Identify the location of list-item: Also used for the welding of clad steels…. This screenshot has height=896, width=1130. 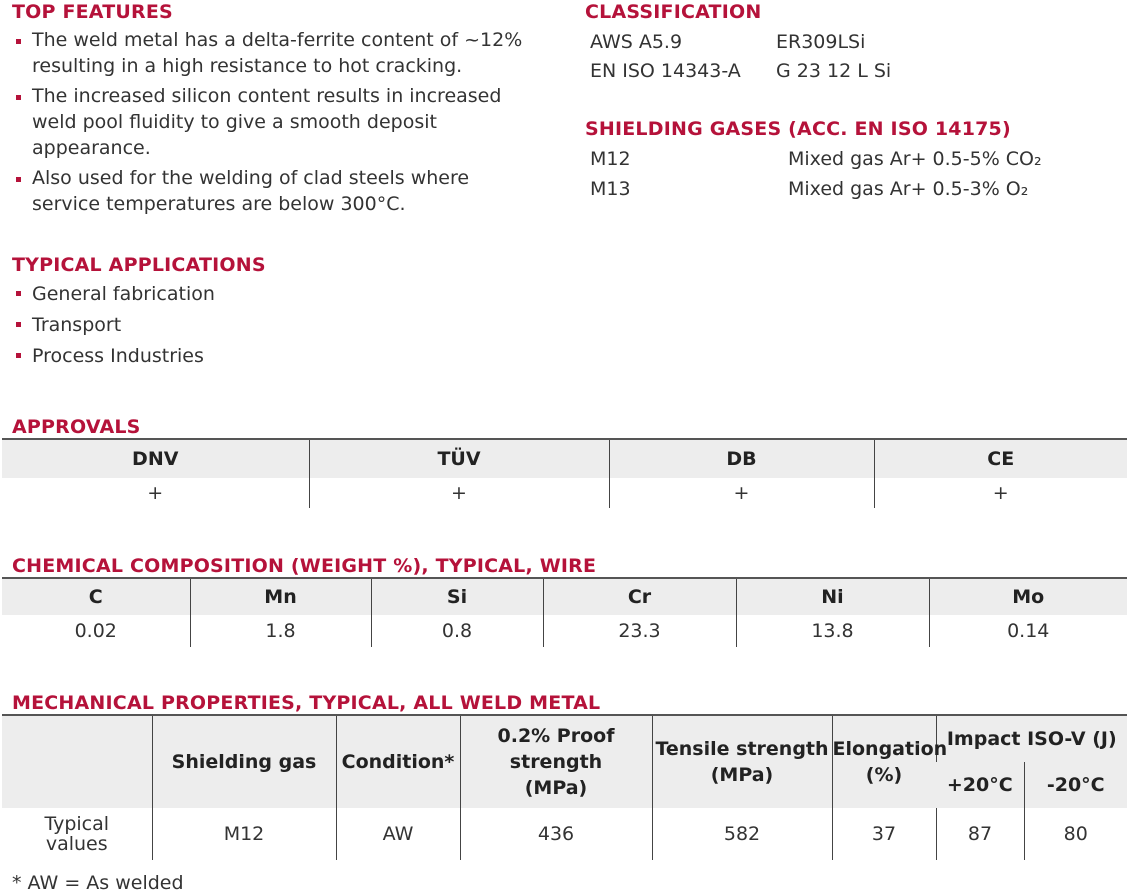
(267, 191).